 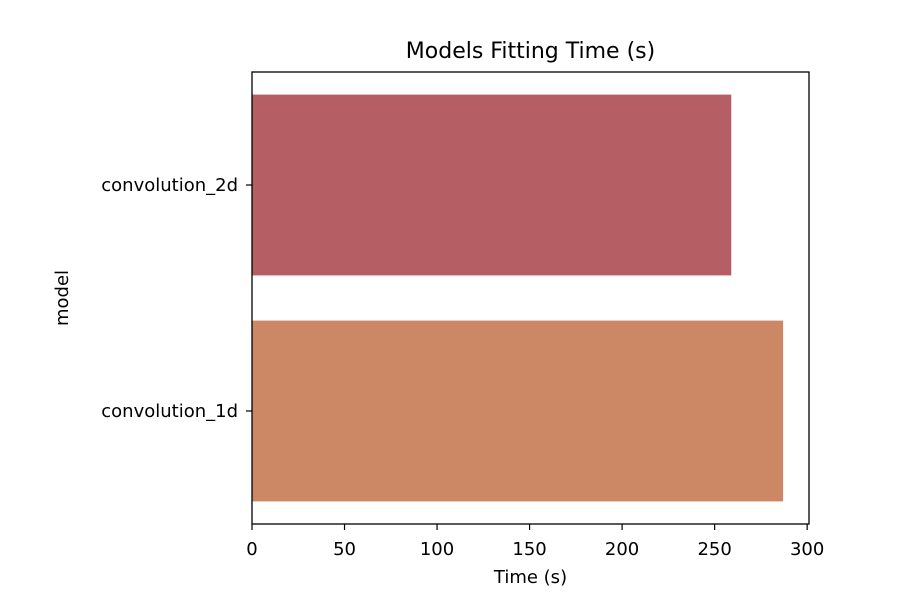 I want to click on y-tick-label: convolution_1d, so click(x=169, y=411).